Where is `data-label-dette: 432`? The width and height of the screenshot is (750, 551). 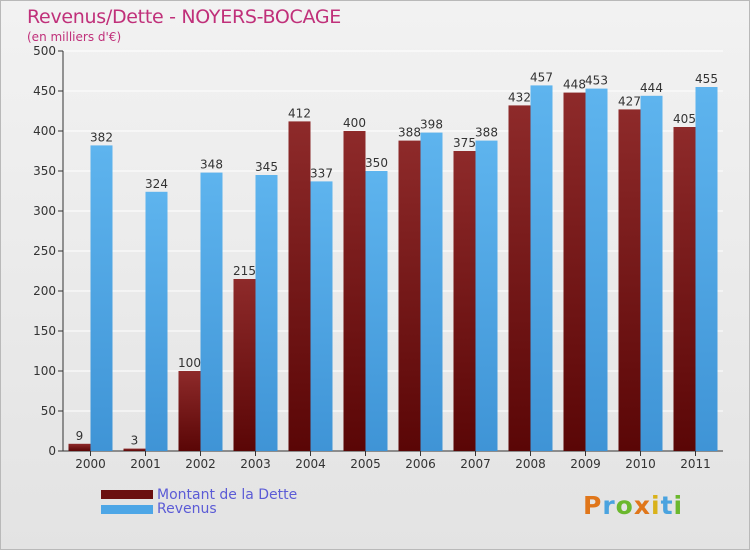
data-label-dette: 432 is located at coordinates (519, 97).